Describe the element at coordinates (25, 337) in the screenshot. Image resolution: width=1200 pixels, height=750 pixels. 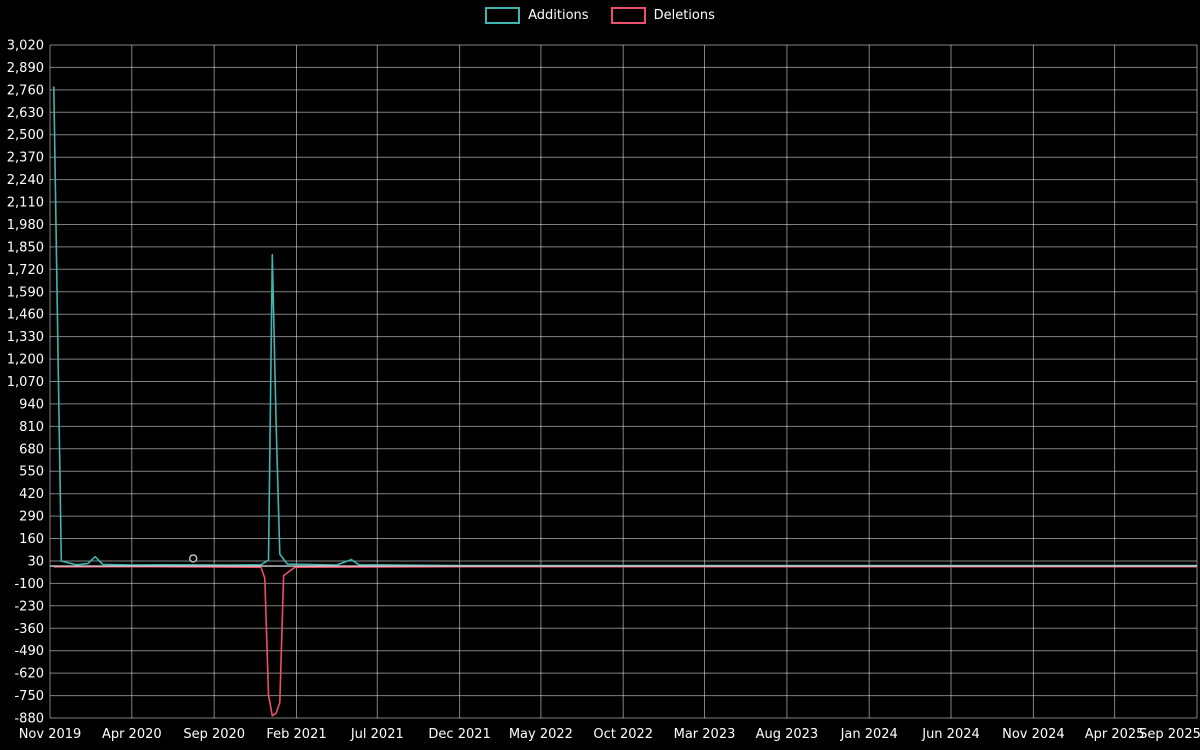
I see `y-axis-tick-label: 1,330` at that location.